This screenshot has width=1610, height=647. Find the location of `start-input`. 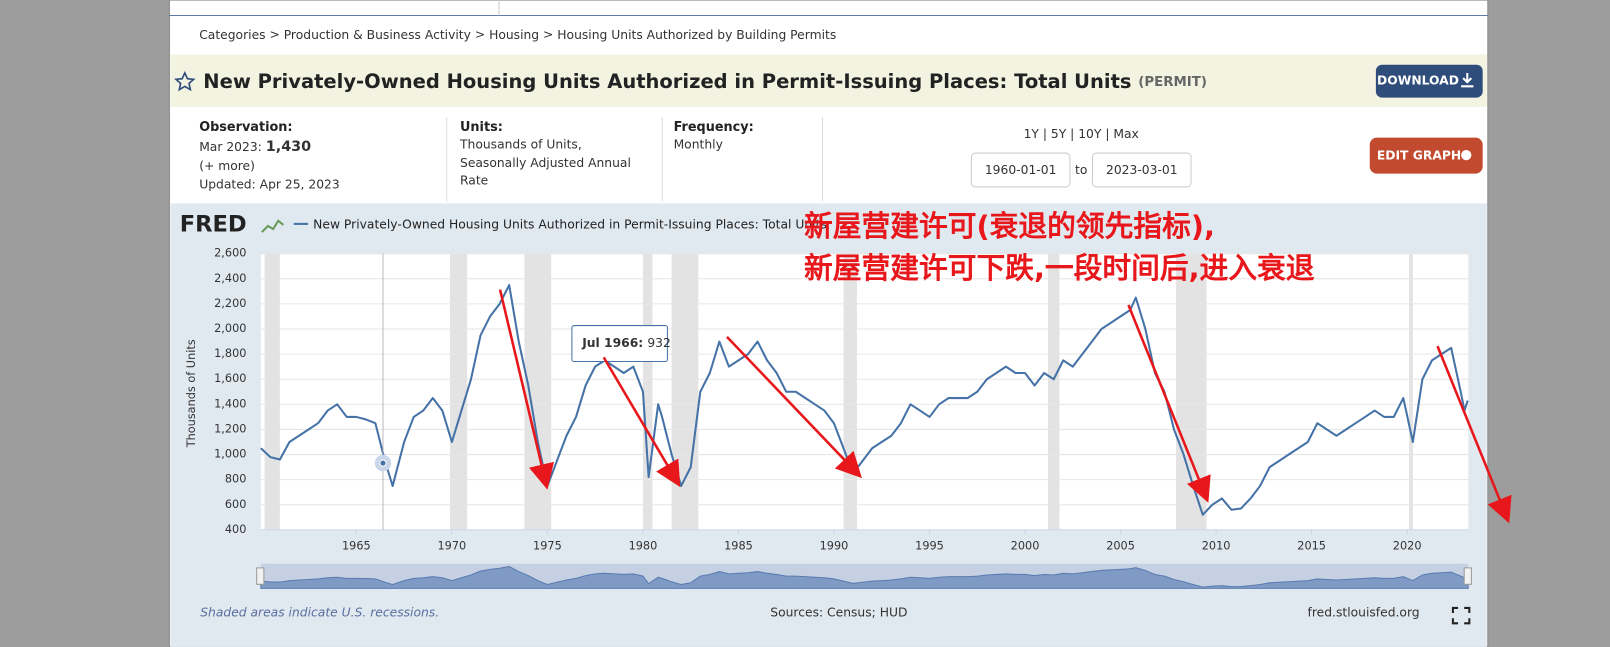

start-input is located at coordinates (1020, 170).